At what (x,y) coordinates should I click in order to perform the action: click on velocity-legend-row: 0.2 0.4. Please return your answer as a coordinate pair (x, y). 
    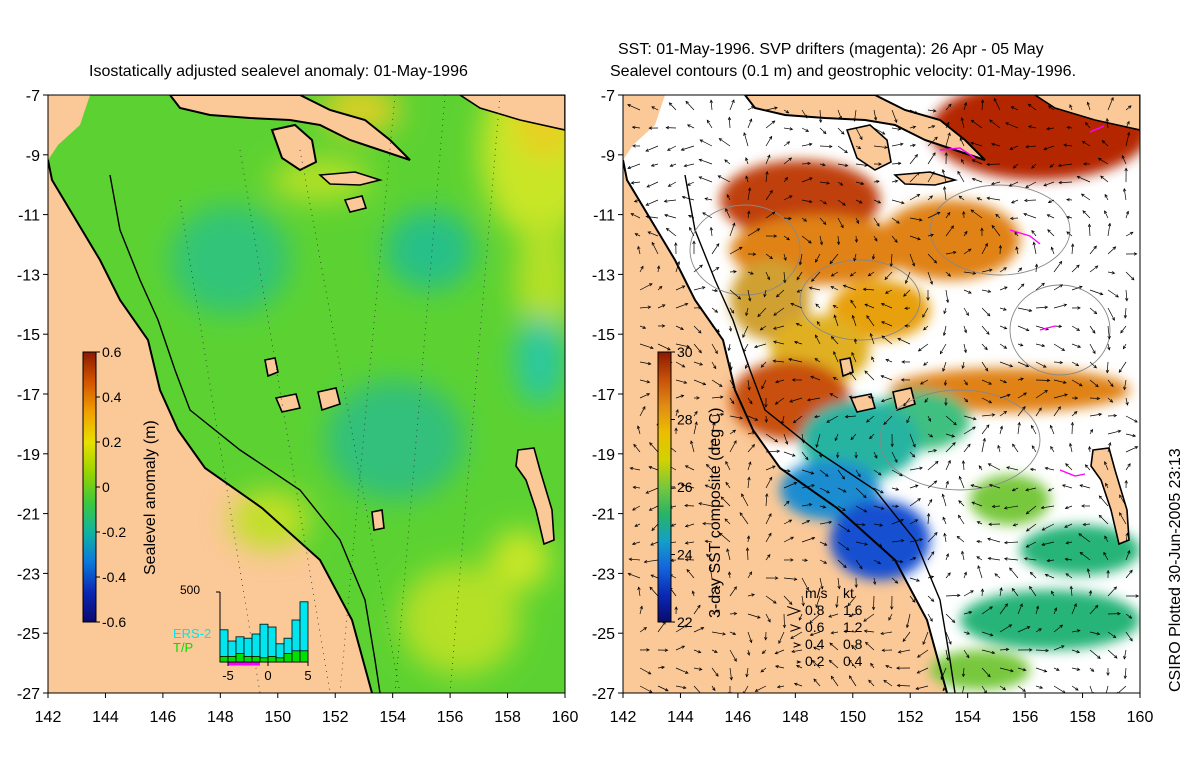
    Looking at the image, I should click on (834, 661).